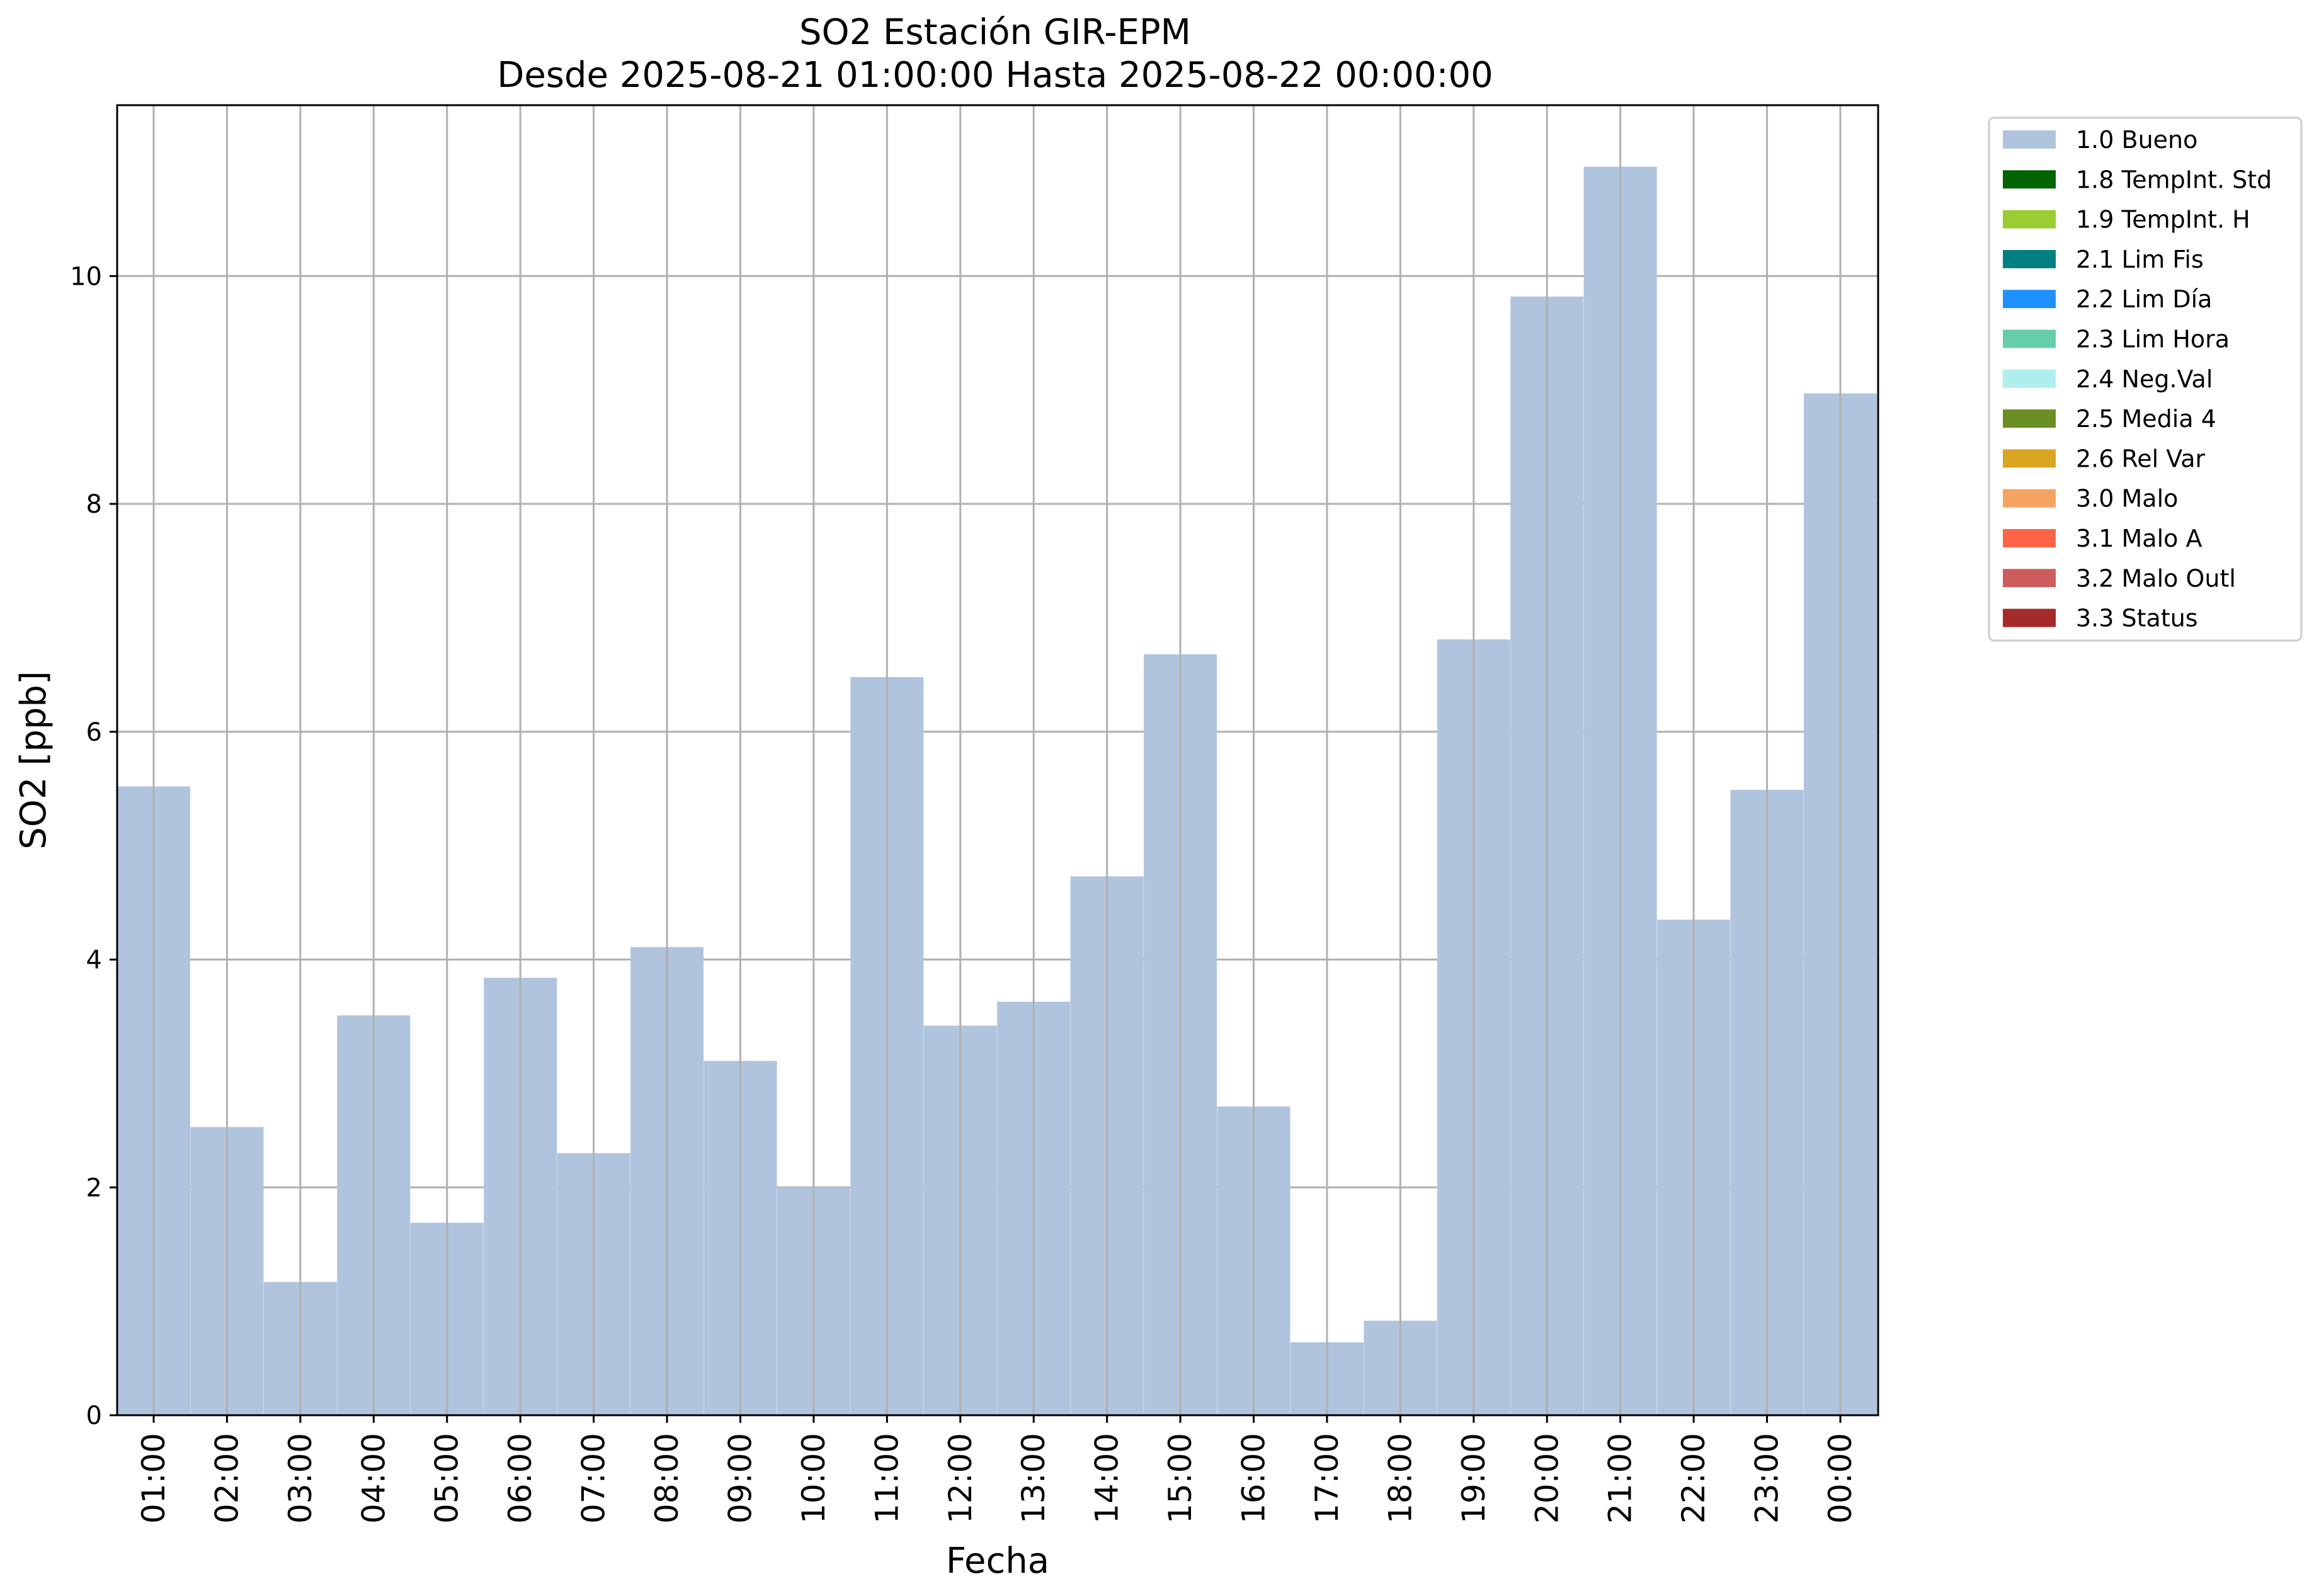 The image size is (2319, 1596). I want to click on x-tick-label: 07:00, so click(594, 1478).